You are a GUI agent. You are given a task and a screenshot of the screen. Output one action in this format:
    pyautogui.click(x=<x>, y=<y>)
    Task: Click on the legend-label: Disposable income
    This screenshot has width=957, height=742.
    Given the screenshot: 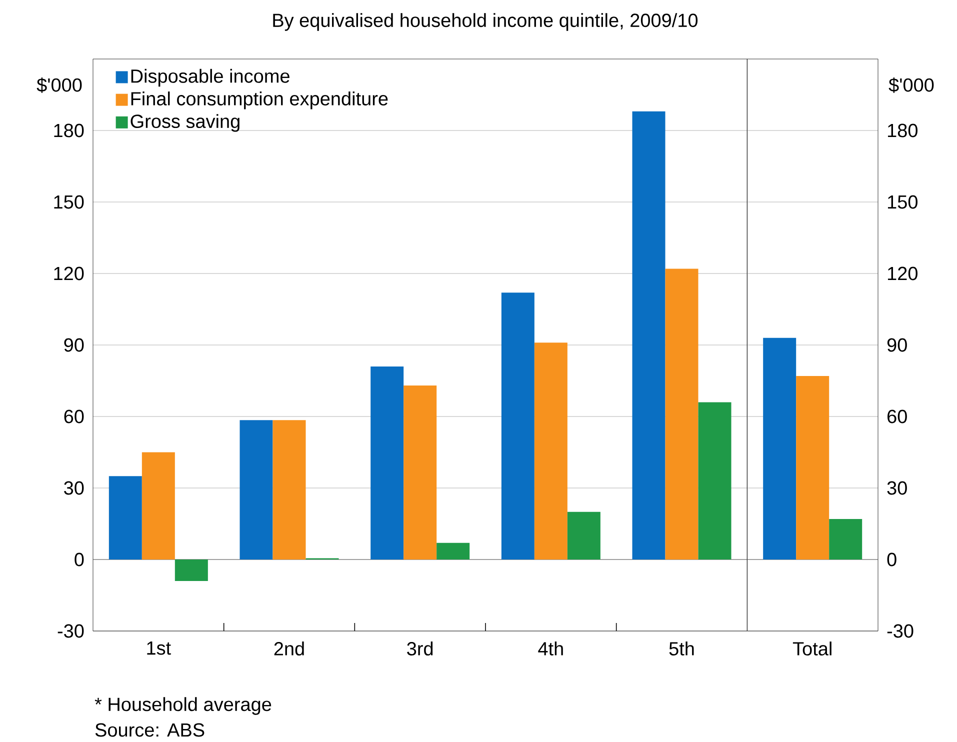 What is the action you would take?
    pyautogui.click(x=210, y=77)
    